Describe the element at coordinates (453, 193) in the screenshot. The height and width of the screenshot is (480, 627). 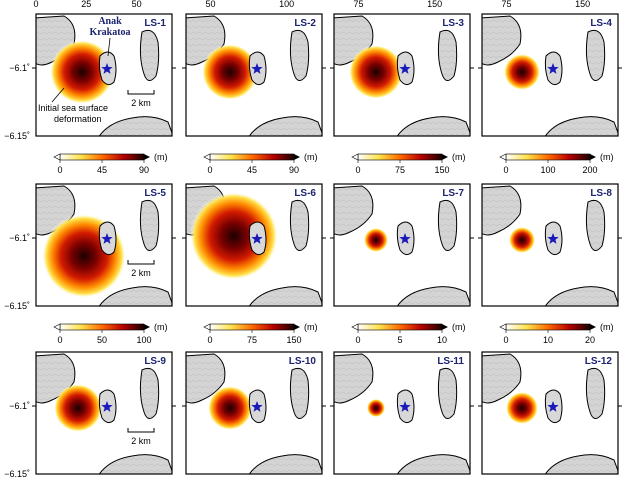
I see `panel-title: LS-7` at that location.